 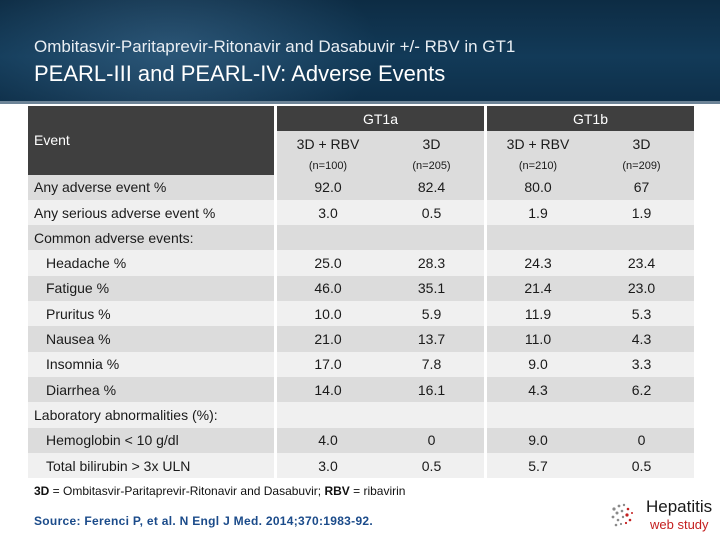 I want to click on table-cell: 13.7, so click(x=431, y=339).